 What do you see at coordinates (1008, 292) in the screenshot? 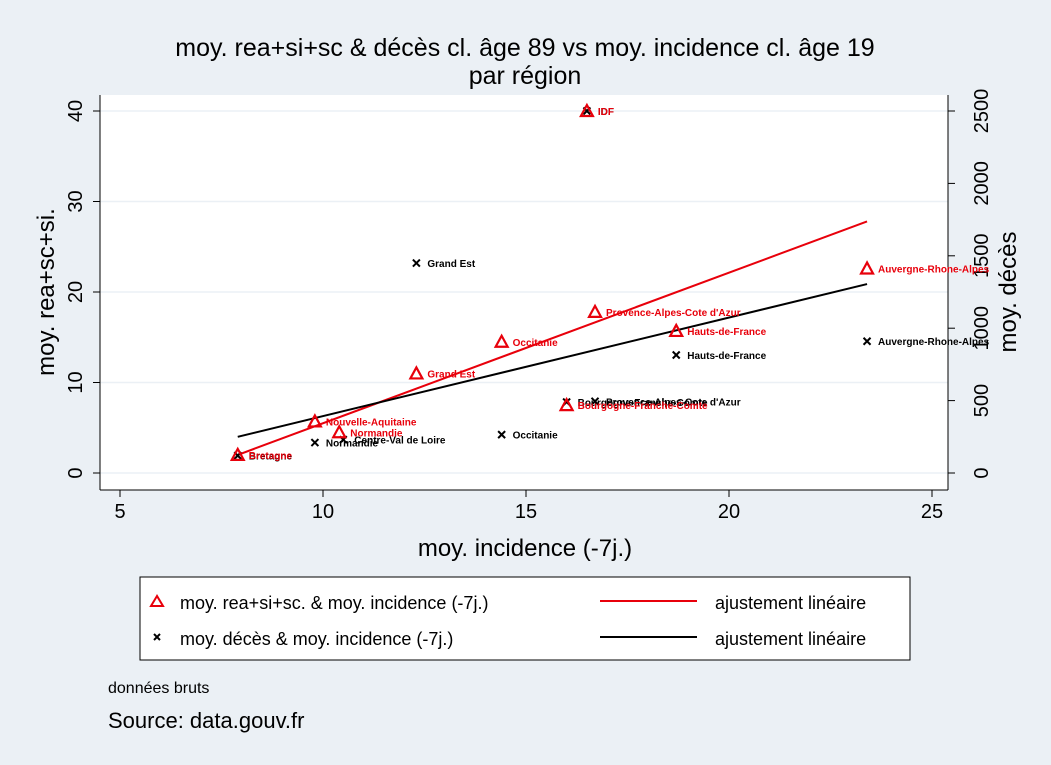
I see `y-axis-right-label: moy. décès` at bounding box center [1008, 292].